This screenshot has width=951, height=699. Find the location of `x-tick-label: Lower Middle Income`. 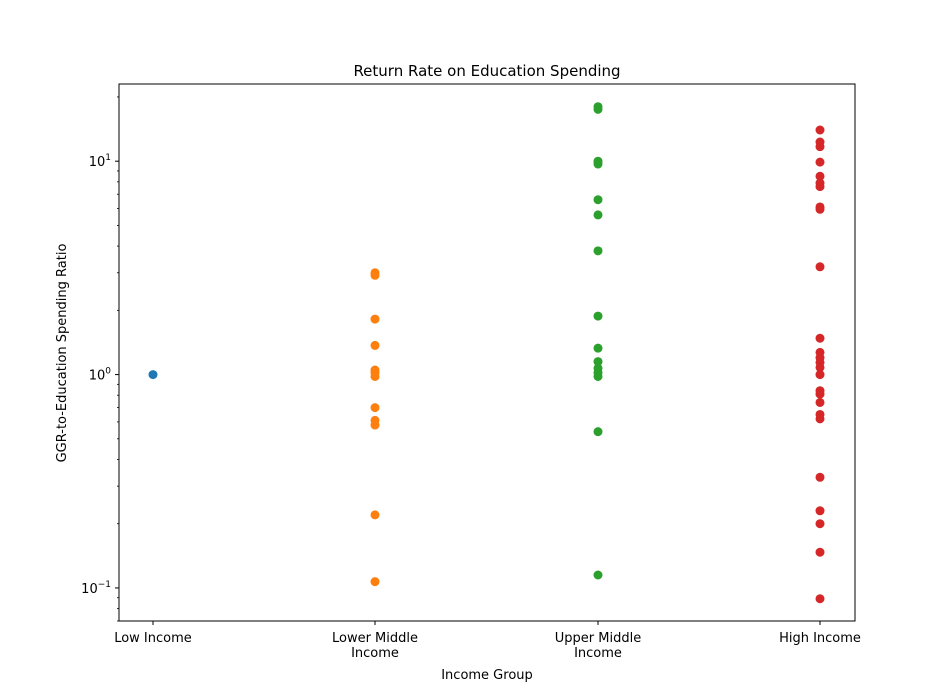

x-tick-label: Lower Middle Income is located at coordinates (375, 646).